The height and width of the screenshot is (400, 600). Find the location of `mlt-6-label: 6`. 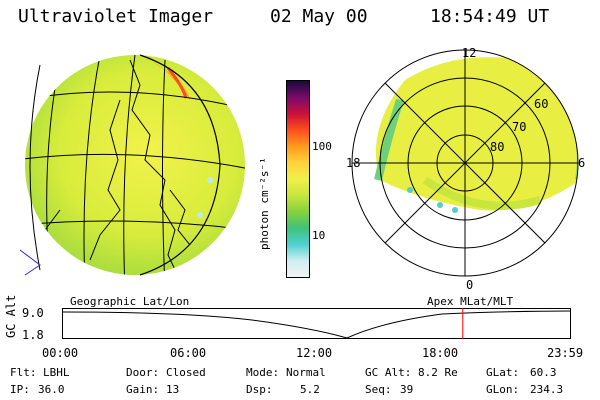

mlt-6-label: 6 is located at coordinates (582, 163).